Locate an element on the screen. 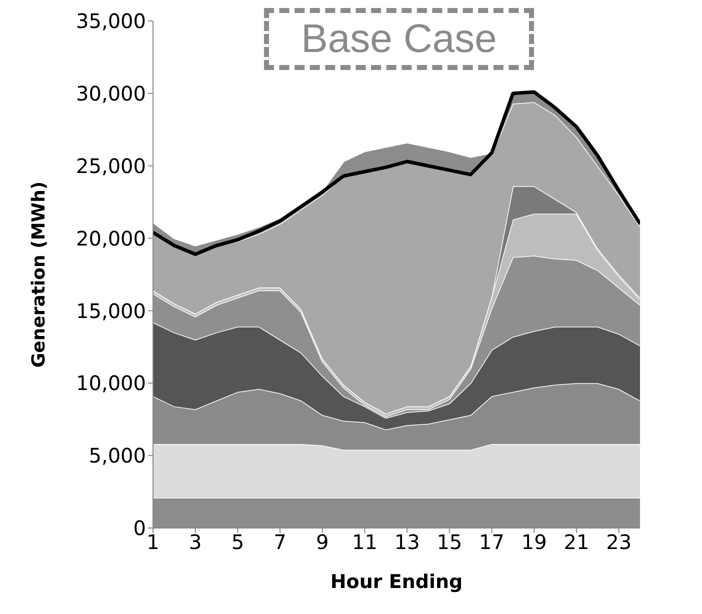 This screenshot has width=702, height=614. y-axis-title: Generation (MWh) is located at coordinates (39, 274).